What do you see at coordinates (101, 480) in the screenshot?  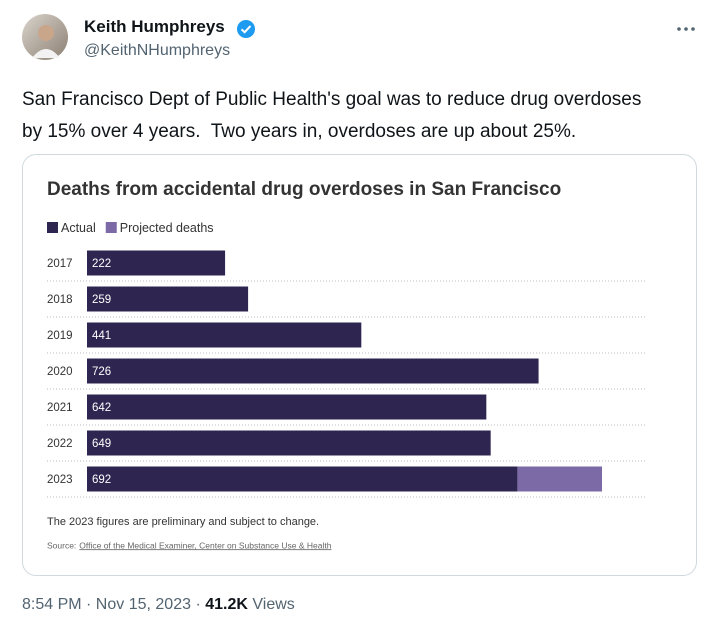 I see `value-label: 692` at bounding box center [101, 480].